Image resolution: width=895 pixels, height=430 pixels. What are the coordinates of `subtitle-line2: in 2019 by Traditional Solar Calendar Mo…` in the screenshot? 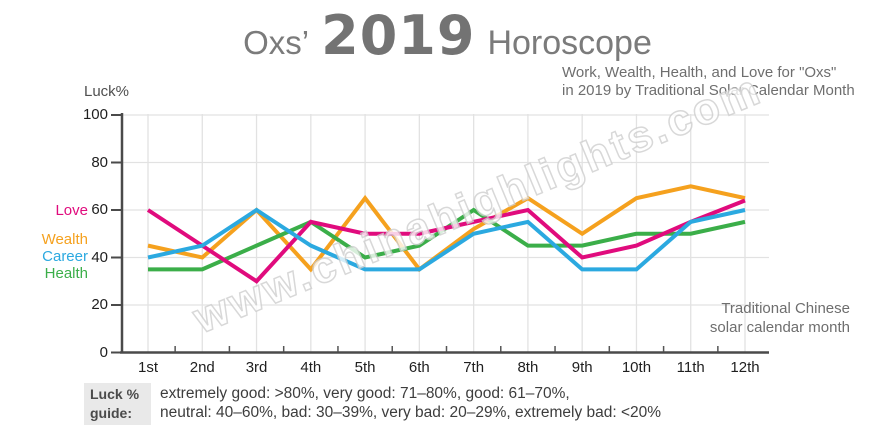 It's located at (708, 90).